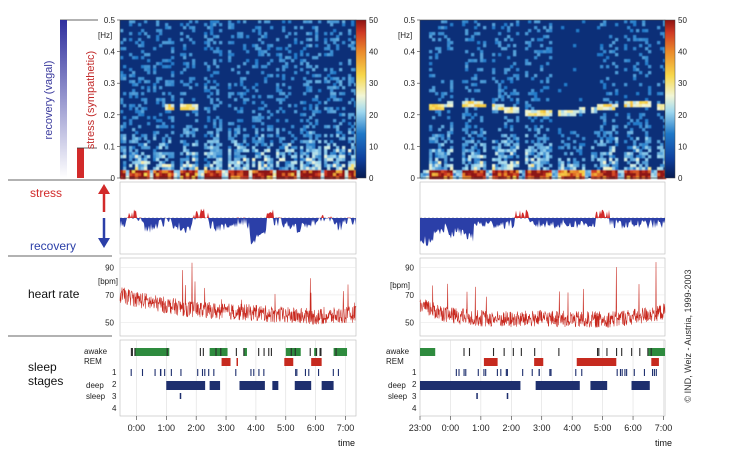 The width and height of the screenshot is (732, 468). What do you see at coordinates (670, 99) in the screenshot?
I see `colorbar-right-frame` at bounding box center [670, 99].